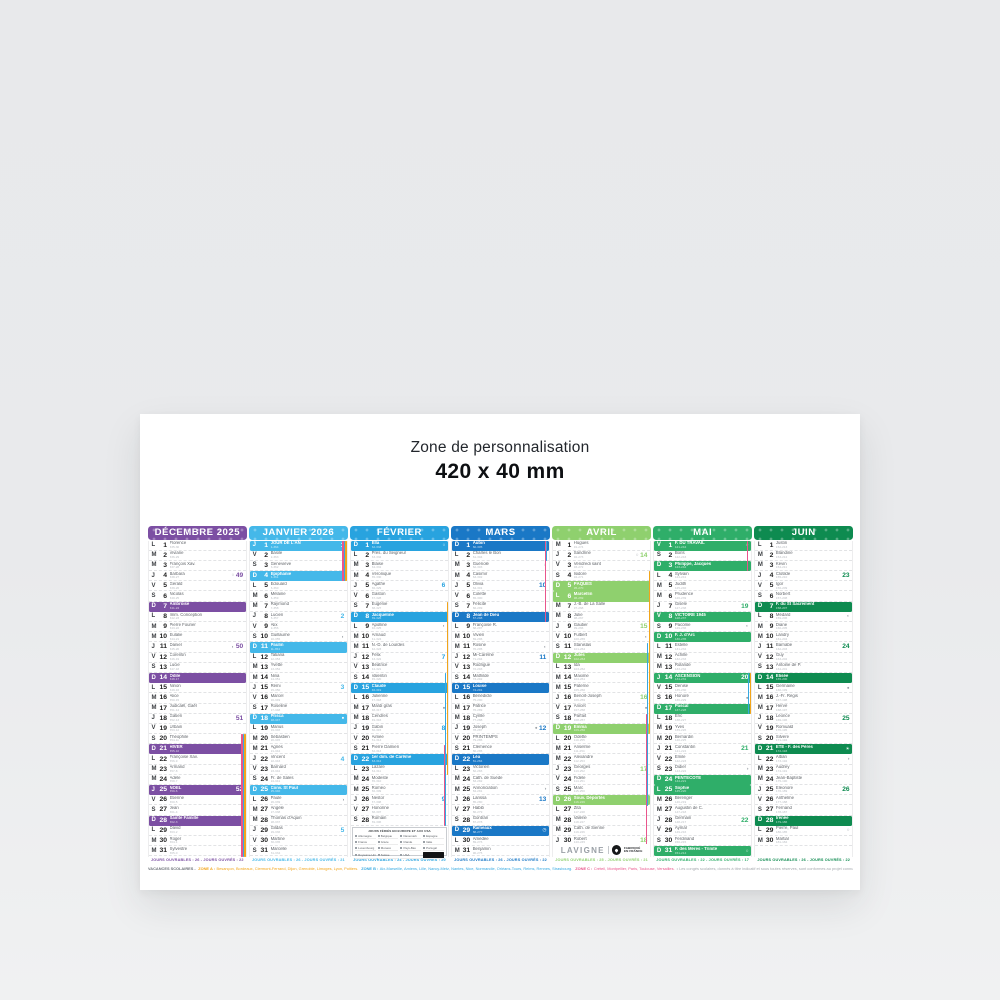 Image resolution: width=1000 pixels, height=1000 pixels. What do you see at coordinates (281, 563) in the screenshot?
I see `saint-name: Geneviève` at bounding box center [281, 563].